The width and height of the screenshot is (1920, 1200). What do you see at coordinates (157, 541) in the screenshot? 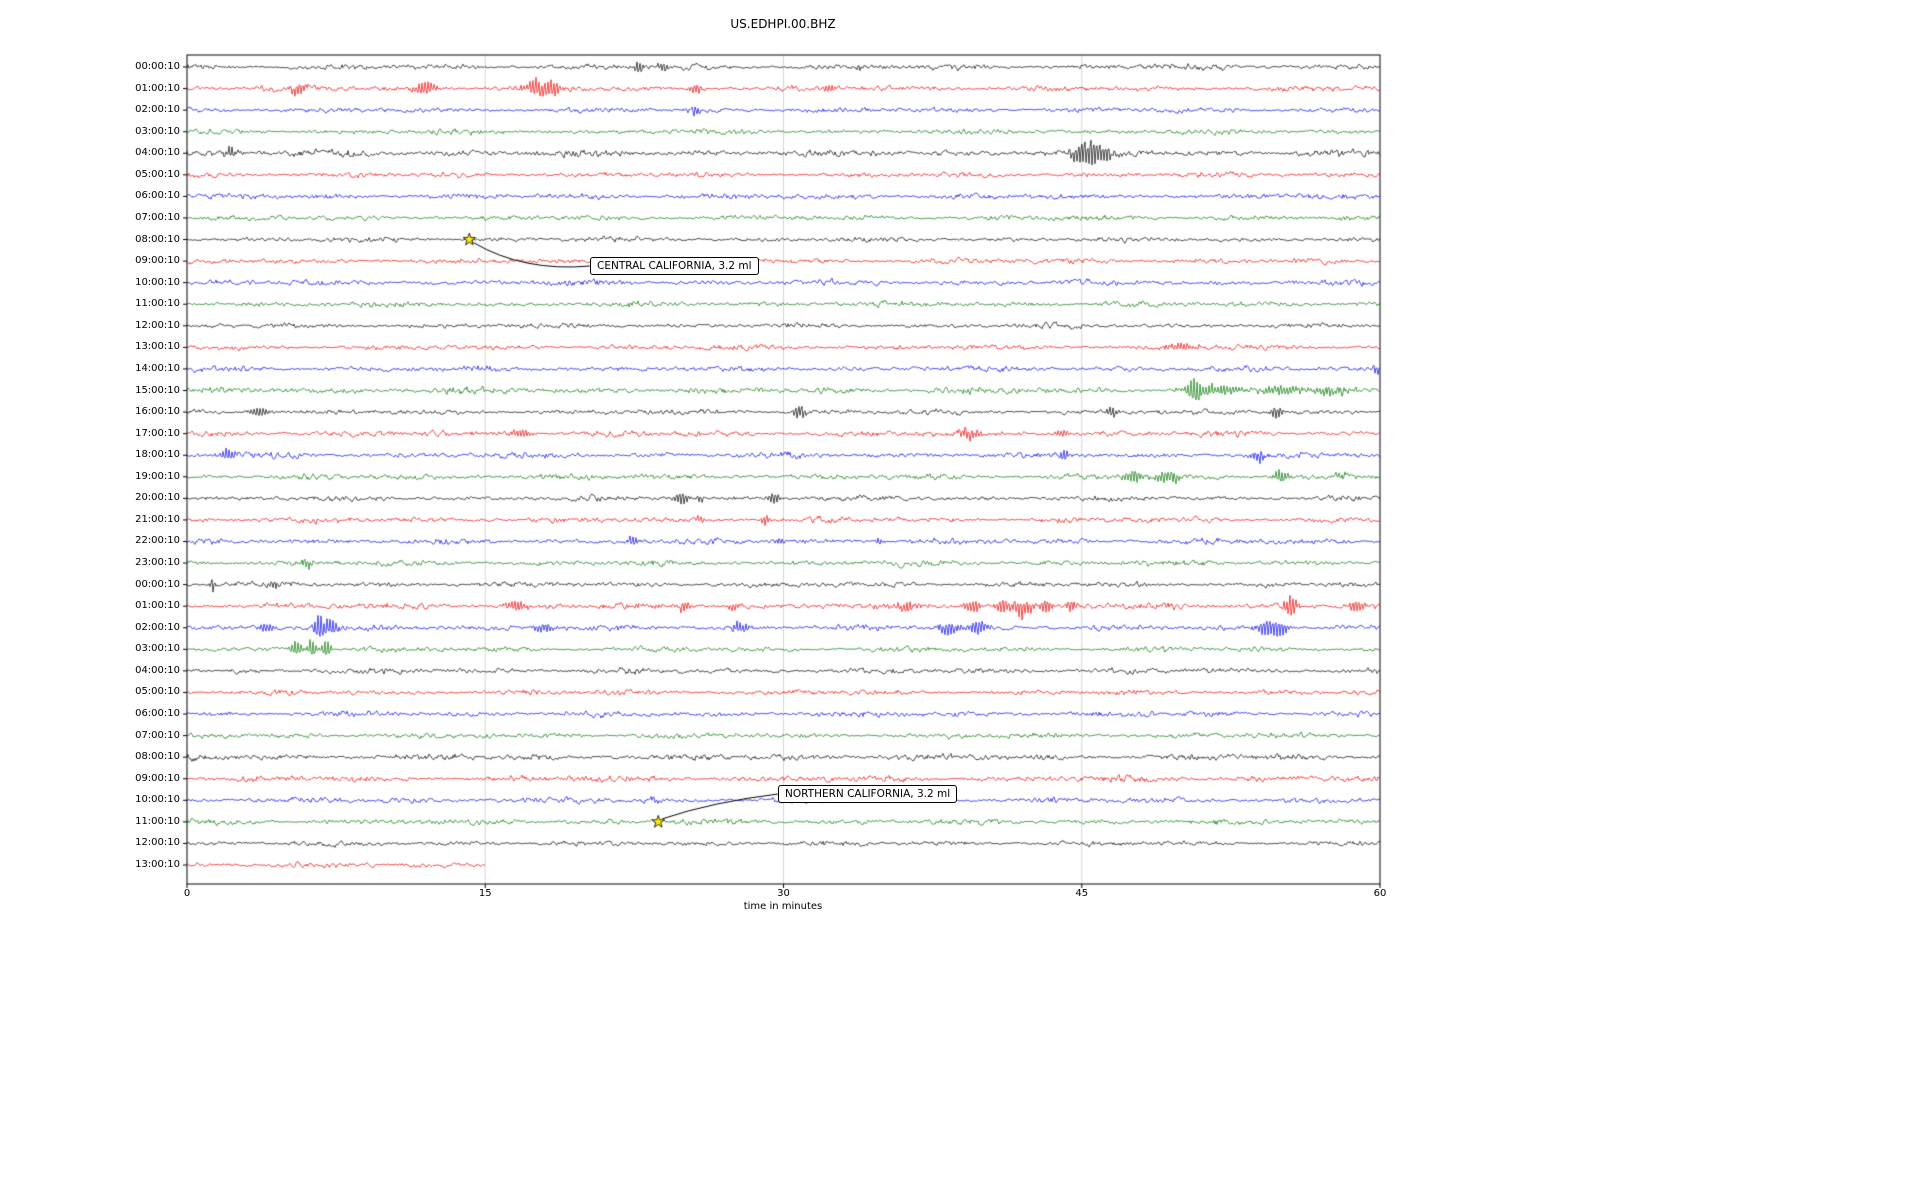
I see `row-label: 22:00:10` at bounding box center [157, 541].